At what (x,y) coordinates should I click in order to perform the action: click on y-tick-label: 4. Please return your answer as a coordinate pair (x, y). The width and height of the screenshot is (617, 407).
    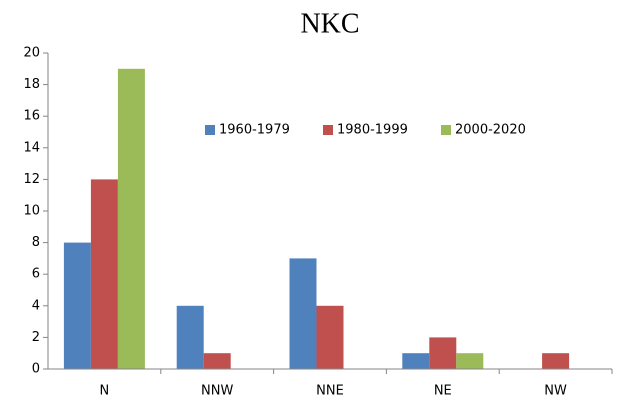
    Looking at the image, I should click on (36, 305).